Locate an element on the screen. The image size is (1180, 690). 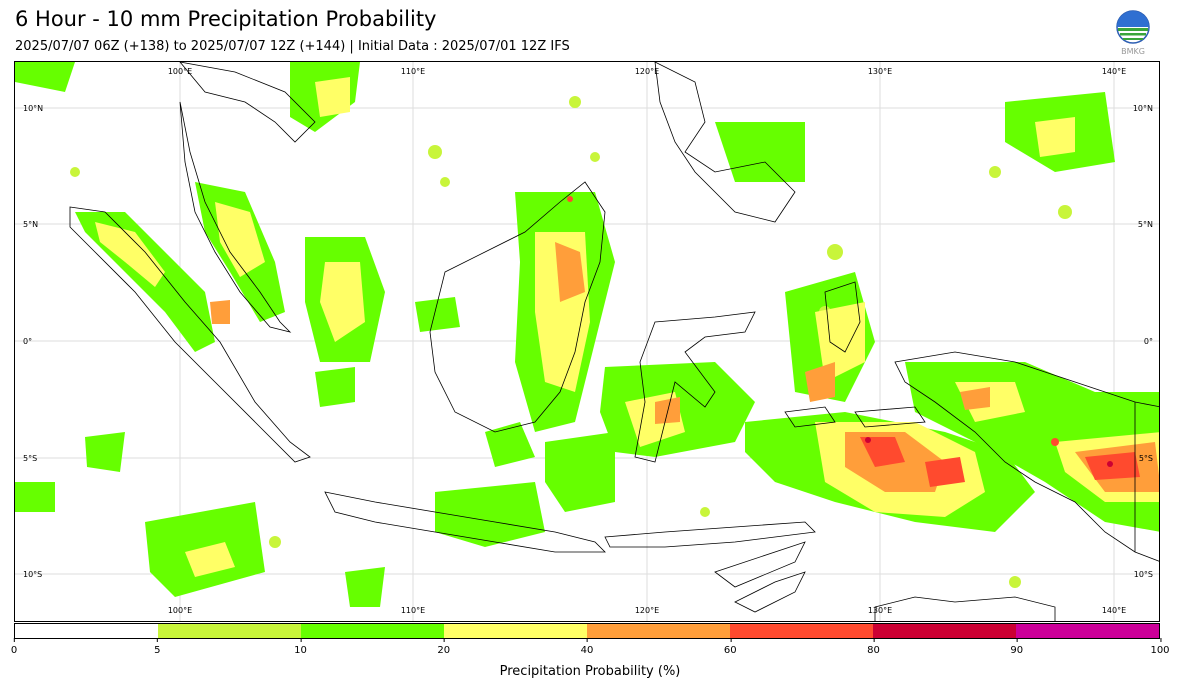
colorbar-tick-label: 100 is located at coordinates (1160, 647).